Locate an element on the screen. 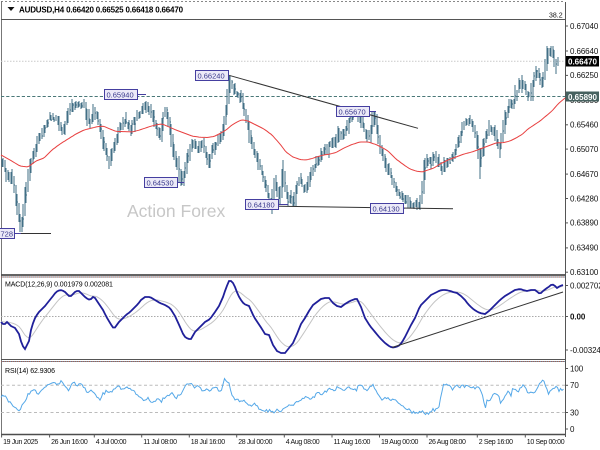 This screenshot has height=450, width=600. svg-text: 26 Jun 16:00 is located at coordinates (69, 442).